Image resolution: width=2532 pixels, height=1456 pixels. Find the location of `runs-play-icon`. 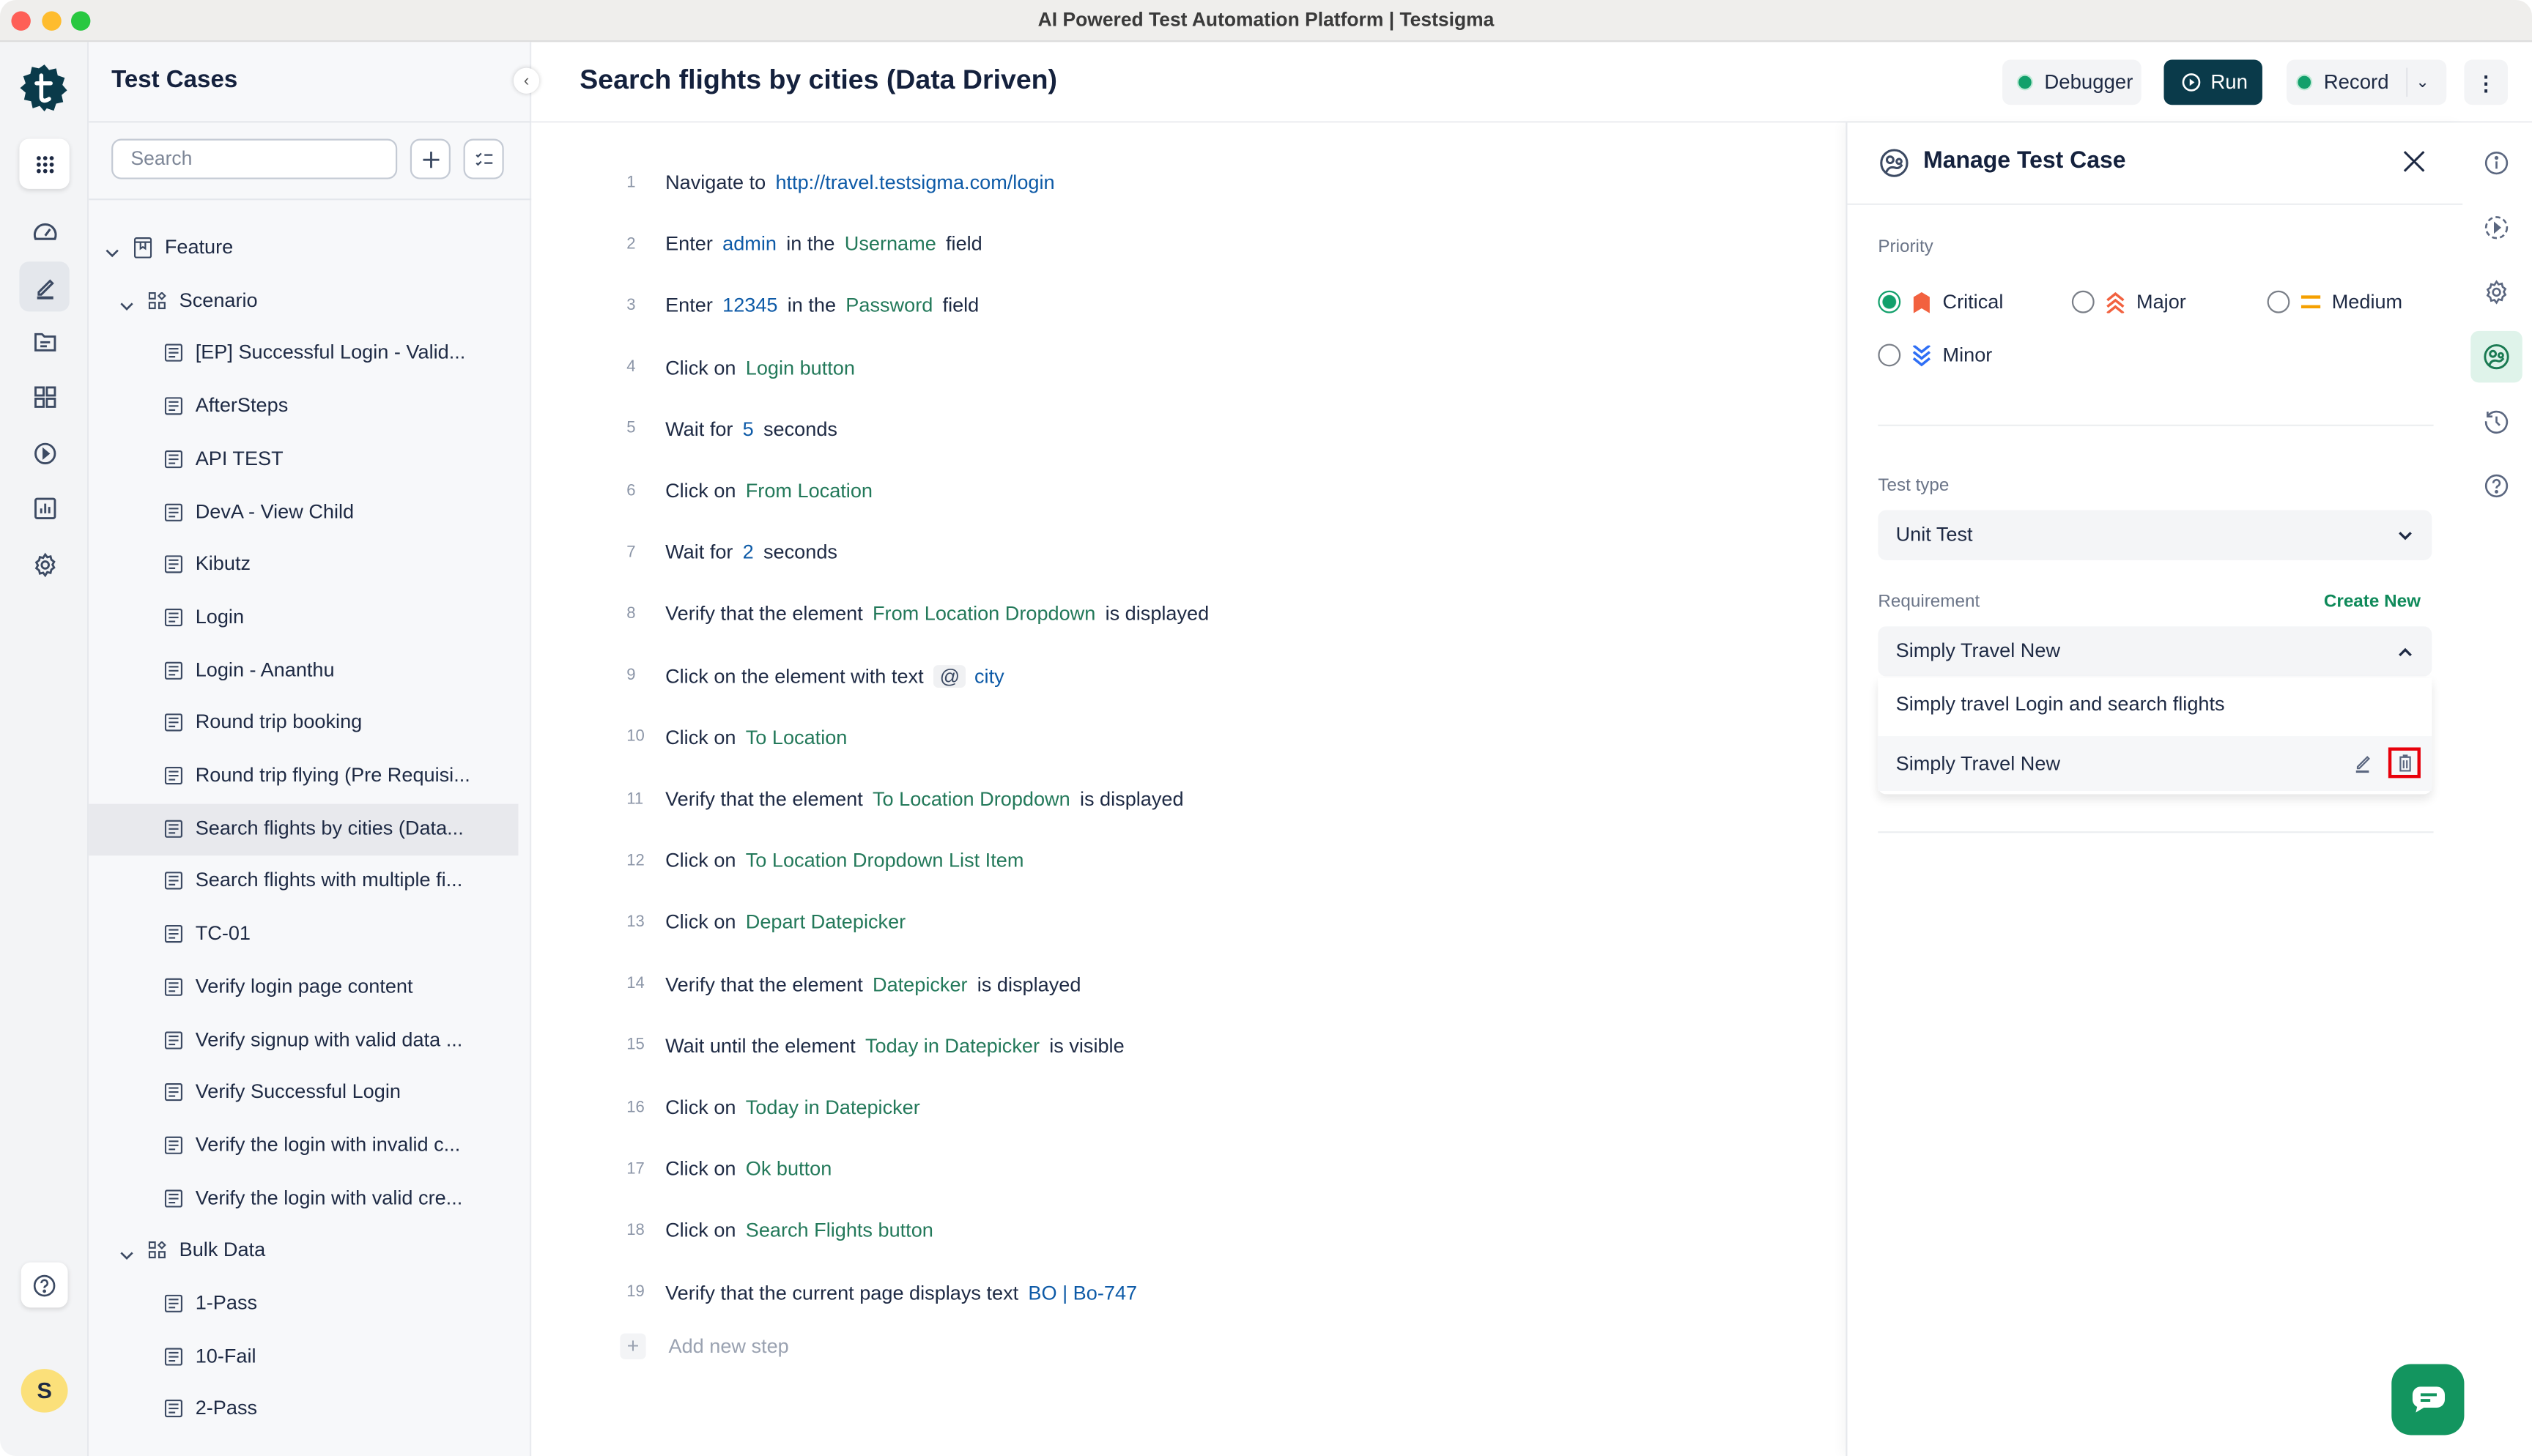

runs-play-icon is located at coordinates (44, 453).